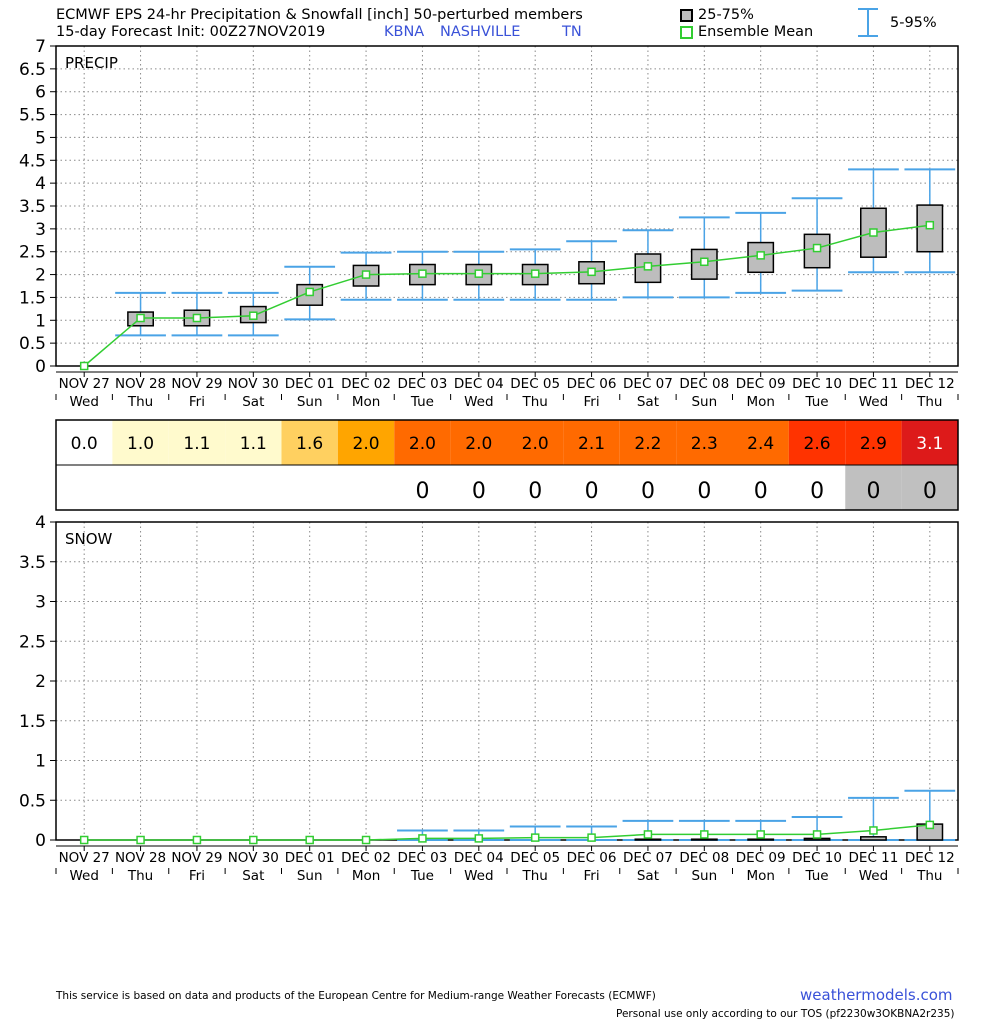 Image resolution: width=1004 pixels, height=1024 pixels. What do you see at coordinates (479, 858) in the screenshot?
I see `date-label: DEC 04` at bounding box center [479, 858].